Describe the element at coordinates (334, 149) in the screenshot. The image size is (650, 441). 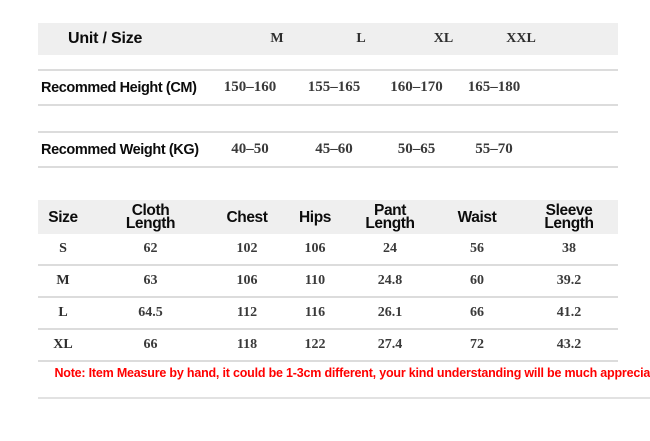
I see `weight-value-l: 45–60` at that location.